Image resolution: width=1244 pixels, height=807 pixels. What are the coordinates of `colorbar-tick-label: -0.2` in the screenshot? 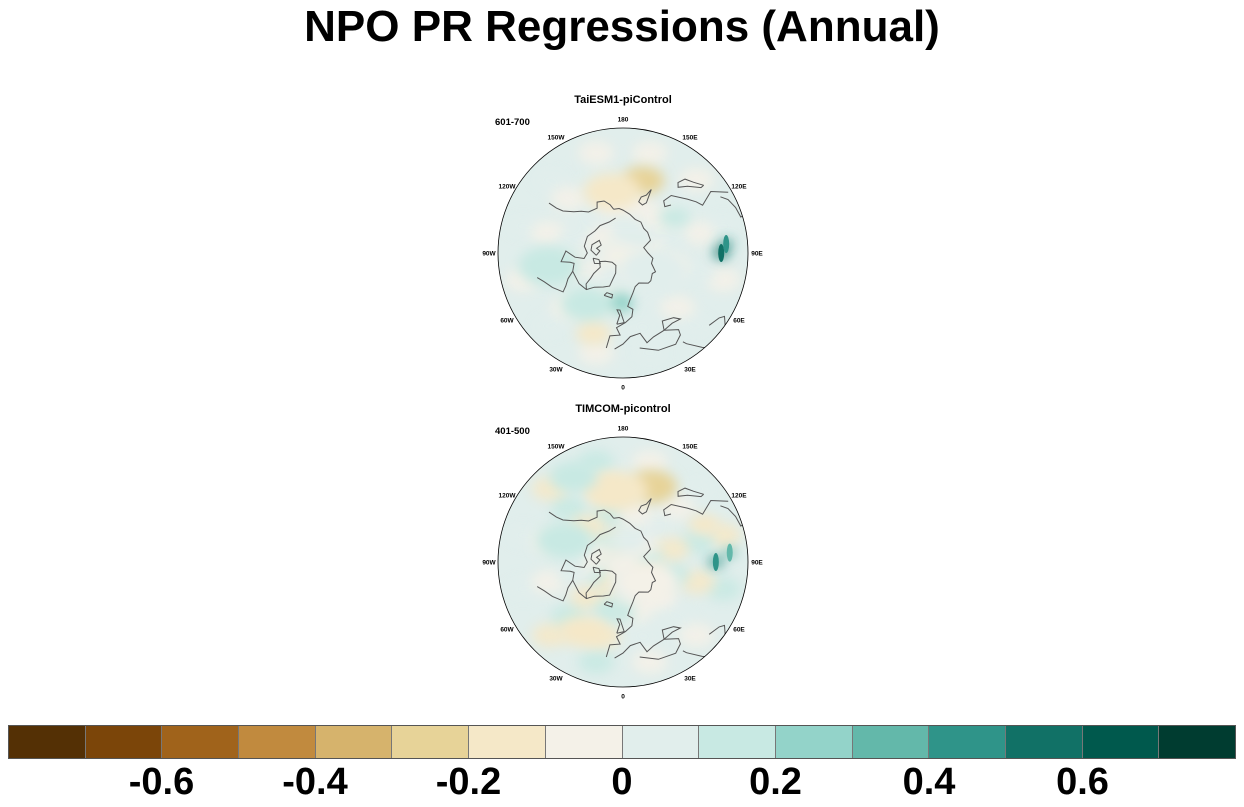 It's located at (468, 782).